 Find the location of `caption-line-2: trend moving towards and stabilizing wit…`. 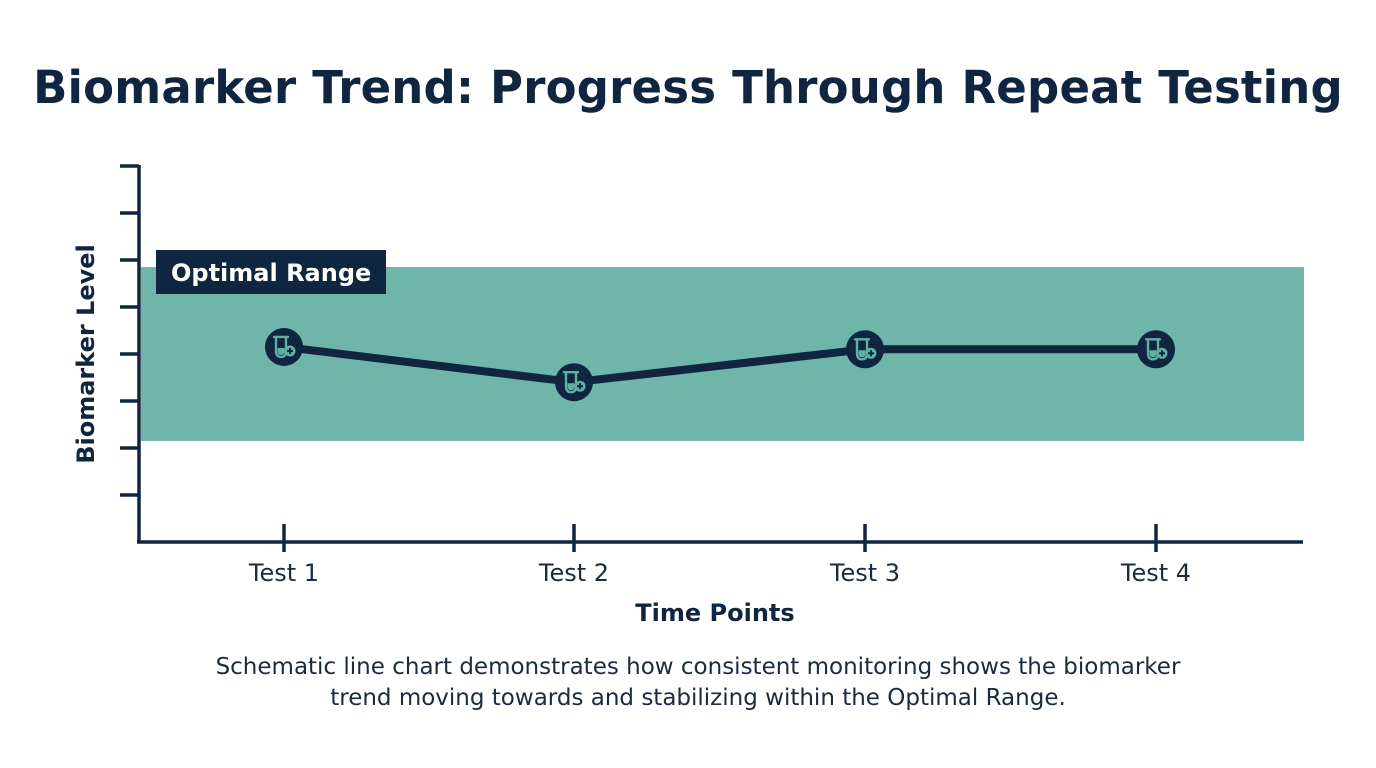

caption-line-2: trend moving towards and stabilizing wit… is located at coordinates (698, 698).